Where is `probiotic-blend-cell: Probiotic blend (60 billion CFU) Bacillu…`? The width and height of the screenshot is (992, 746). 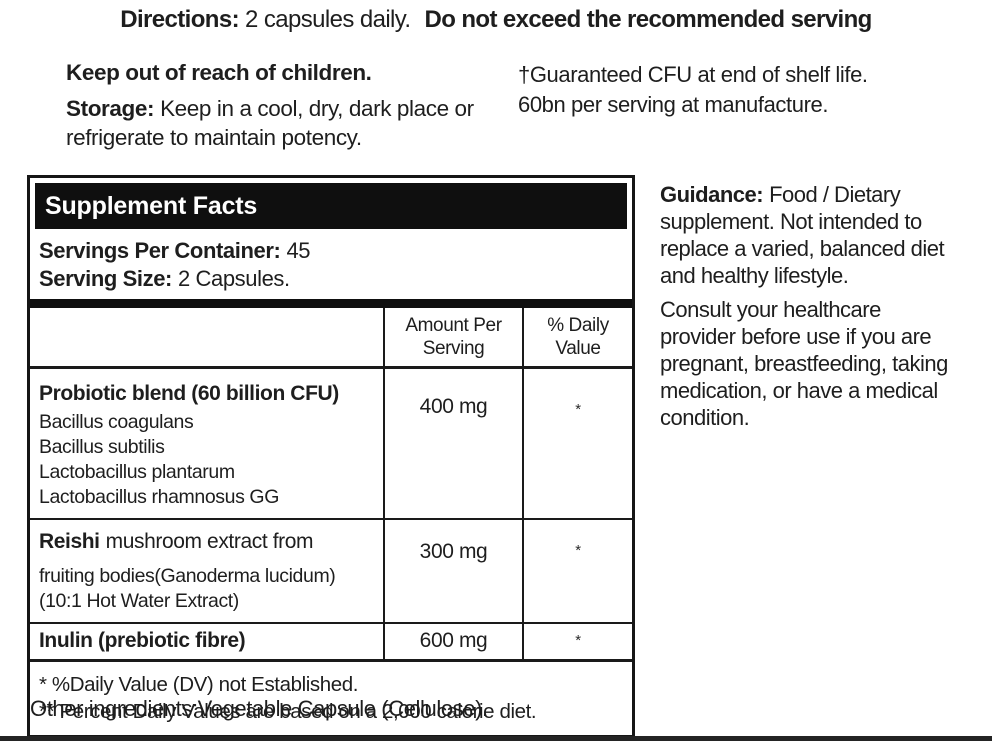 probiotic-blend-cell: Probiotic blend (60 billion CFU) Bacillu… is located at coordinates (206, 443).